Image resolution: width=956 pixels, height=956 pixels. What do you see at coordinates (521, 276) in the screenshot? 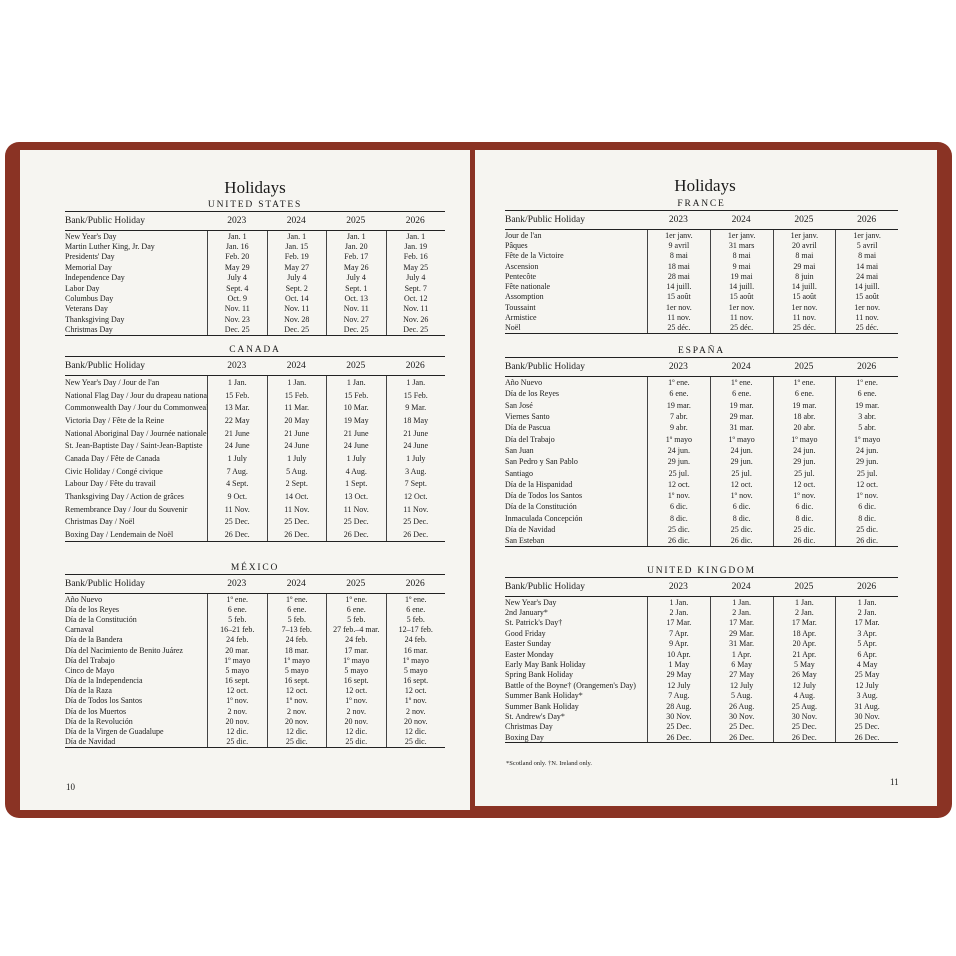
I see `holiday-name: Pentecôte` at bounding box center [521, 276].